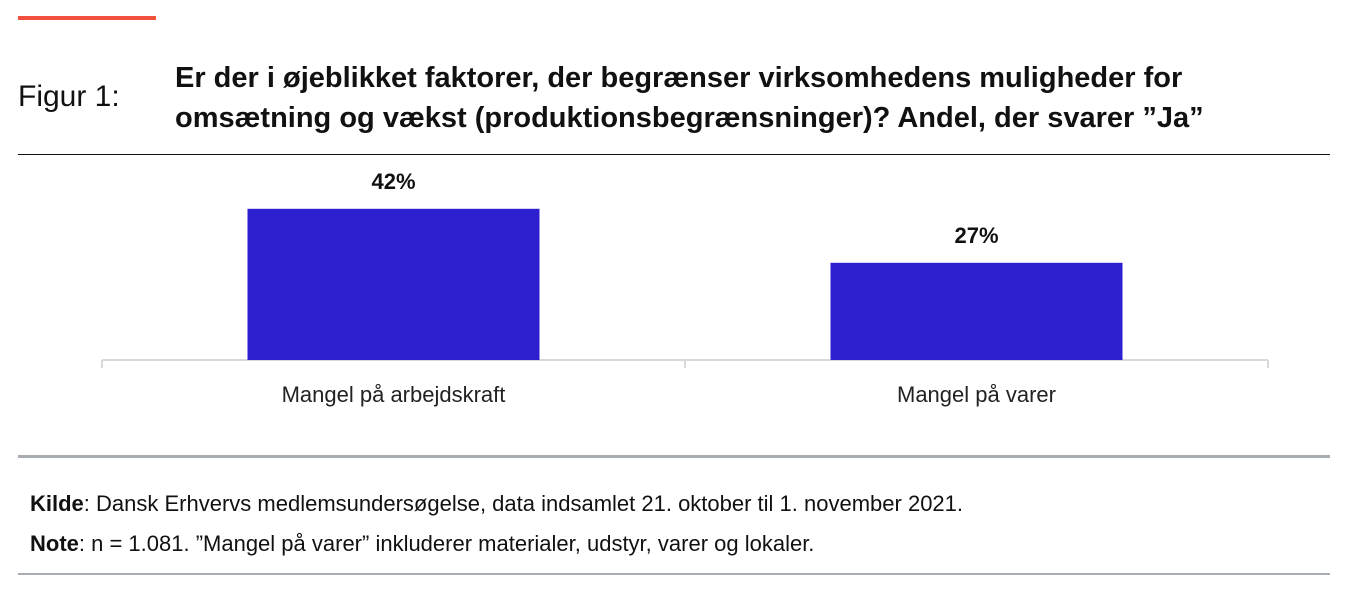 Image resolution: width=1352 pixels, height=594 pixels. What do you see at coordinates (394, 394) in the screenshot?
I see `category-label: Mangel på arbejdskraft` at bounding box center [394, 394].